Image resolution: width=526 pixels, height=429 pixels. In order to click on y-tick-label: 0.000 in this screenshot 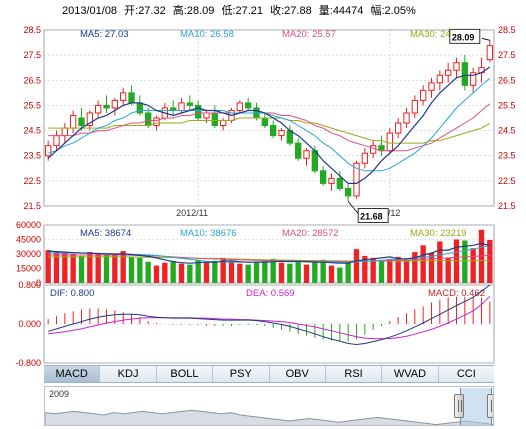, I will do `click(29, 324)`.